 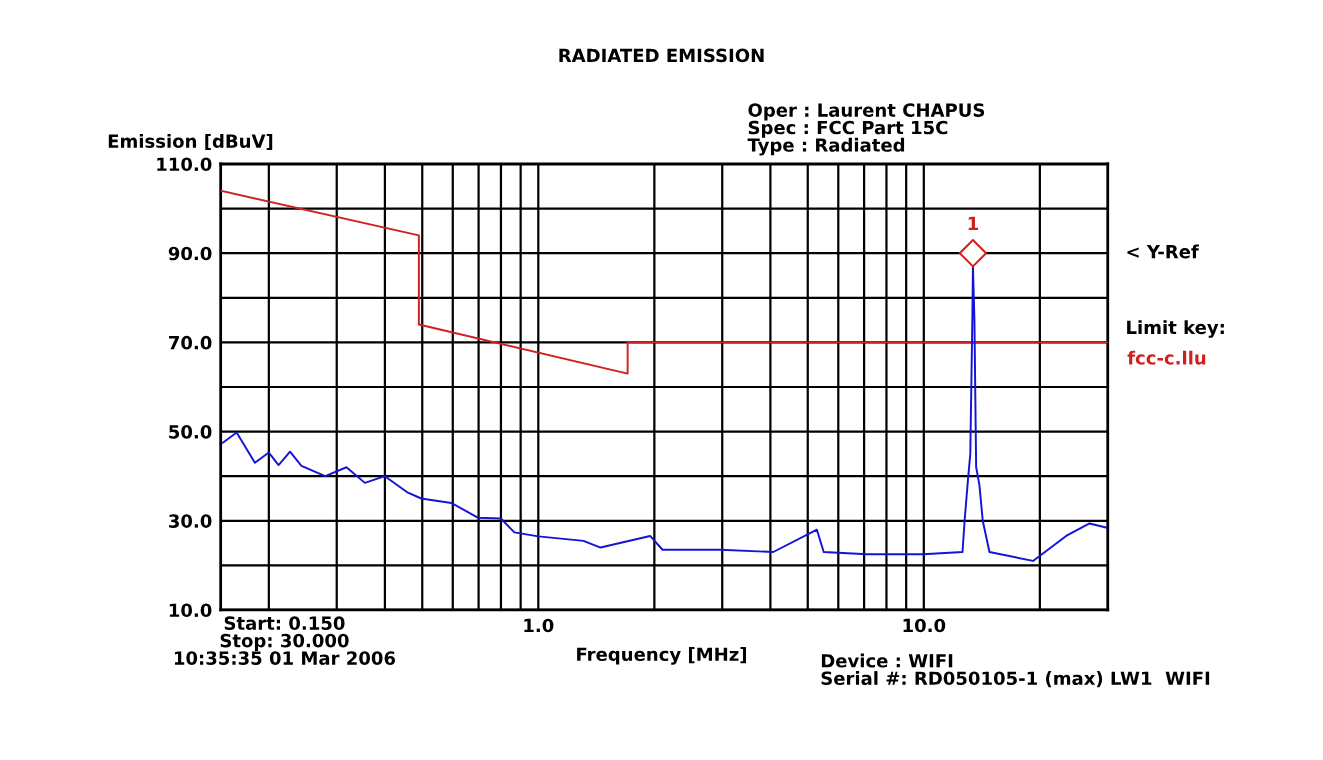 What do you see at coordinates (661, 55) in the screenshot?
I see `chart-title: RADIATED EMISSION` at bounding box center [661, 55].